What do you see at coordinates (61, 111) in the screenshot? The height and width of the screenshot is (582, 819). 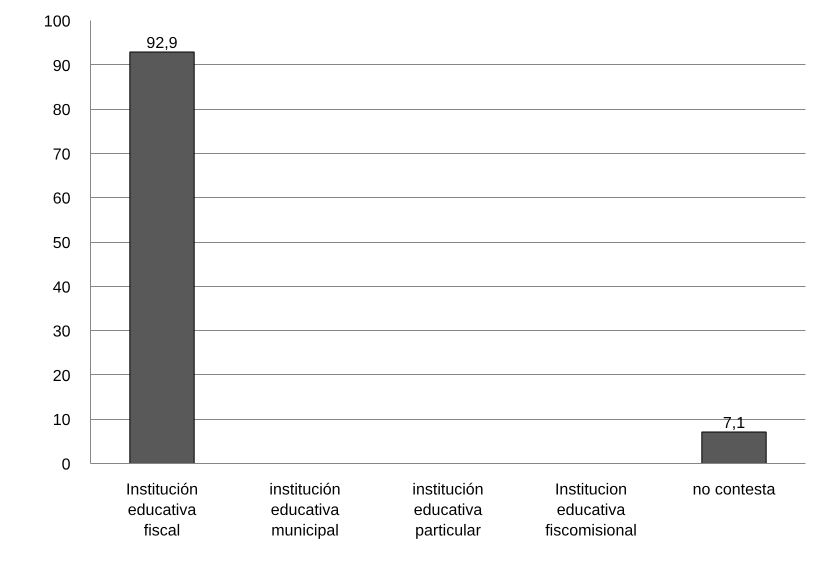 I see `y-tick-label: 80` at bounding box center [61, 111].